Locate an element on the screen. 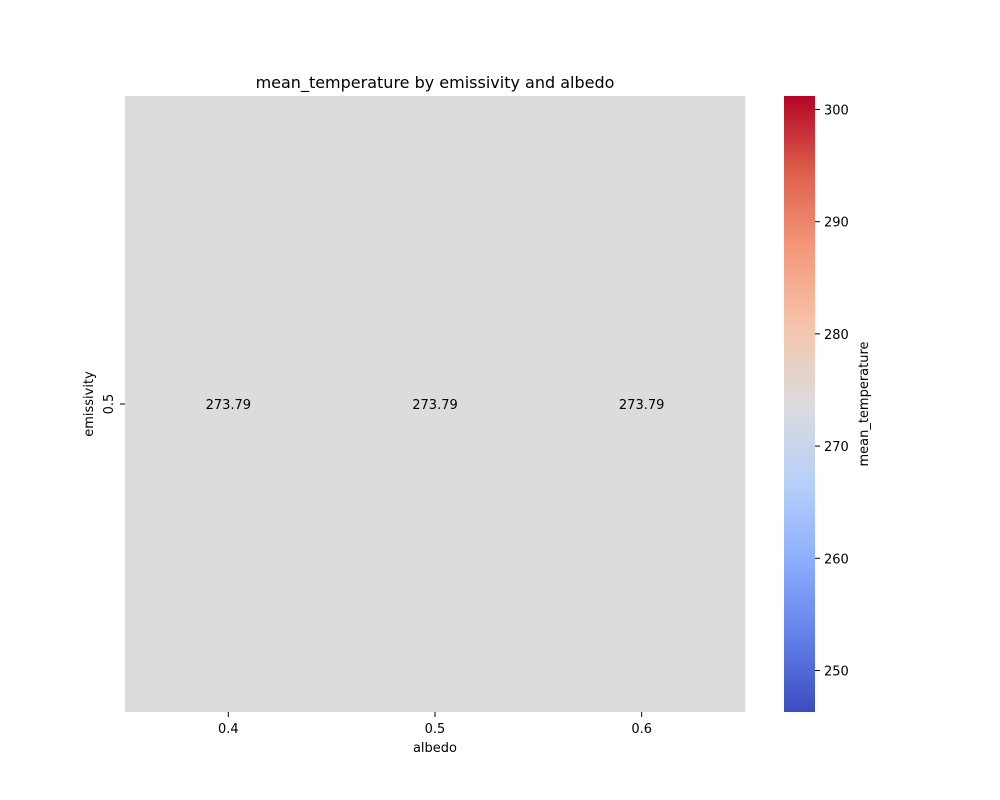 This screenshot has height=800, width=1000. cell-annotations: 273.79 273.79 273.79 is located at coordinates (435, 405).